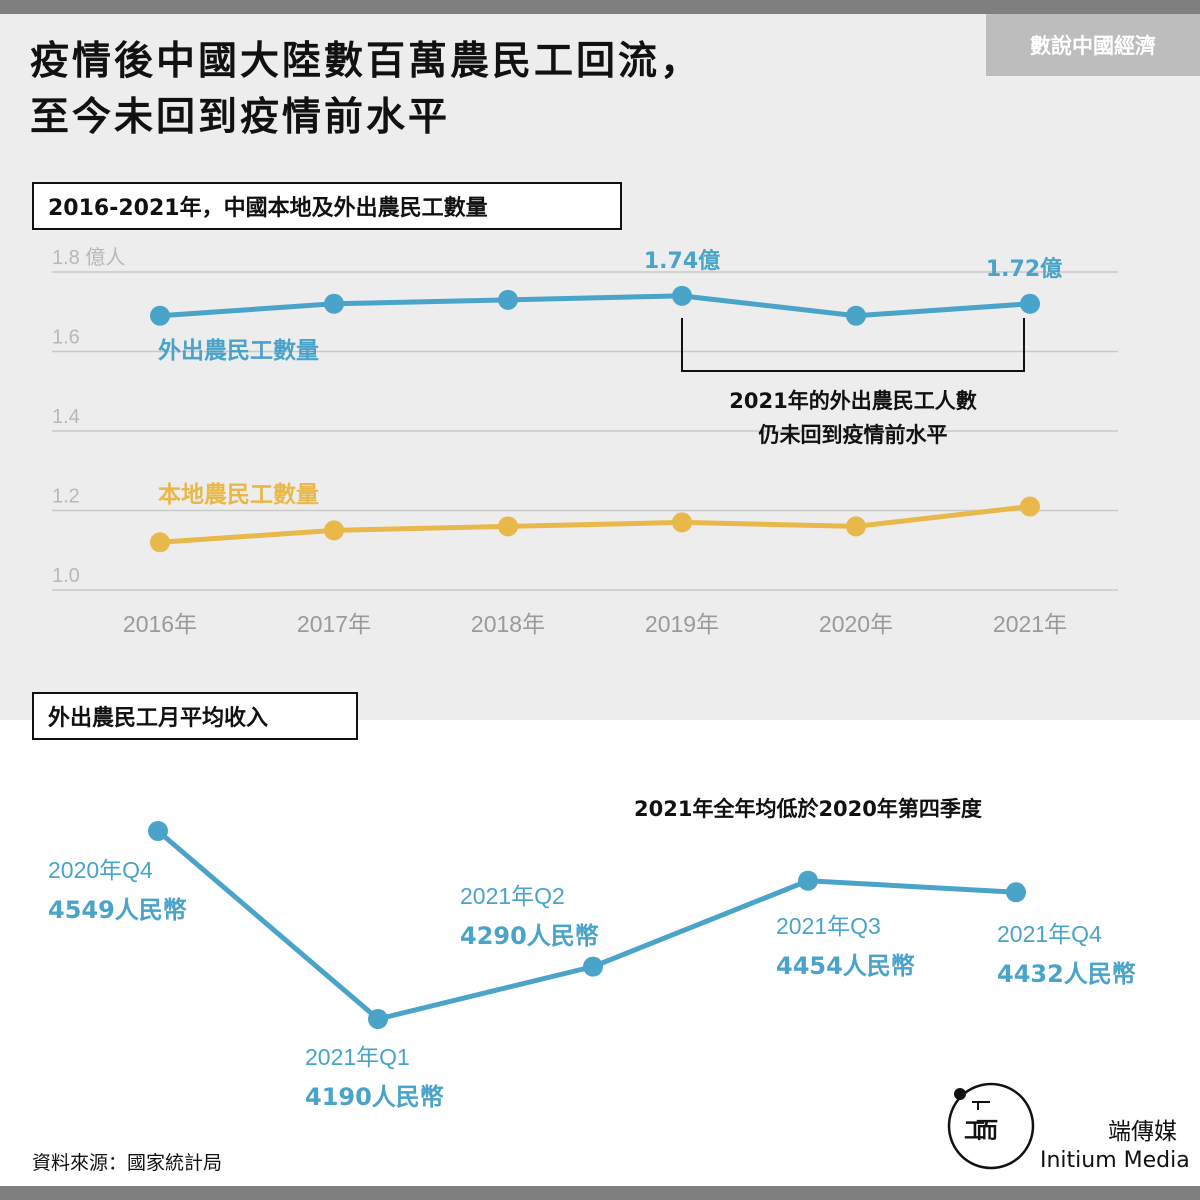  I want to click on chart1-title: 2016-2021年，中國本地及外出農民工數量, so click(327, 206).